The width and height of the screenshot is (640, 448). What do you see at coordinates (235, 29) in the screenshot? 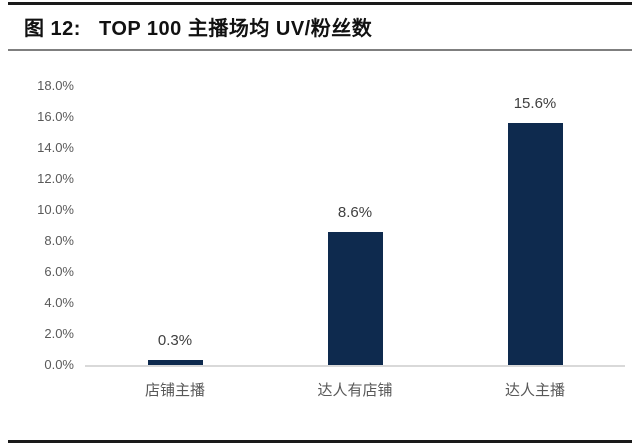
I see `figure-title-text: TOP 100 主播场均 UV/粉丝数` at bounding box center [235, 29].